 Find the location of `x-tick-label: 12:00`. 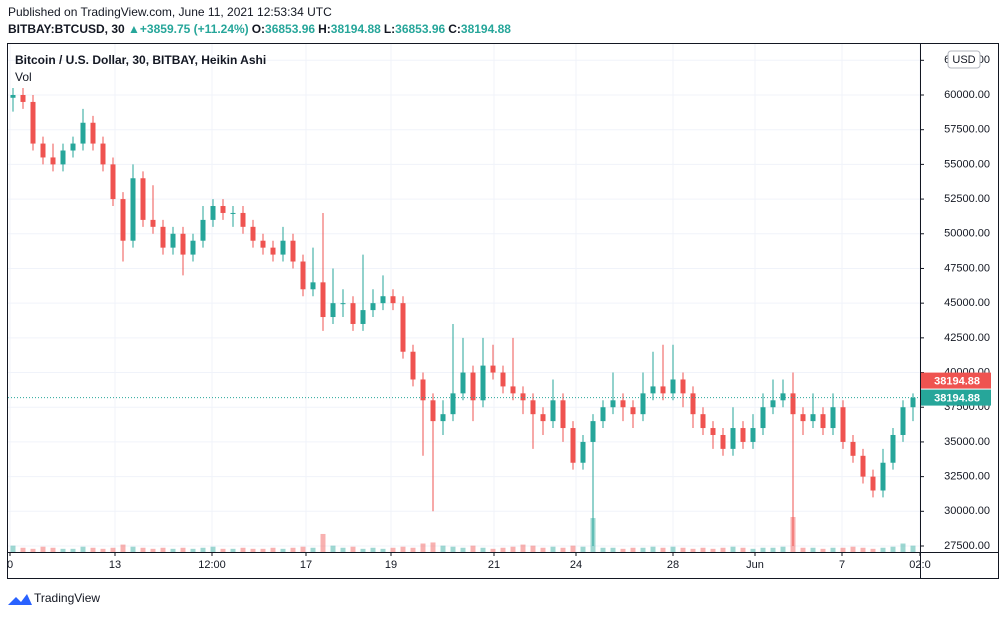

x-tick-label: 12:00 is located at coordinates (212, 565).